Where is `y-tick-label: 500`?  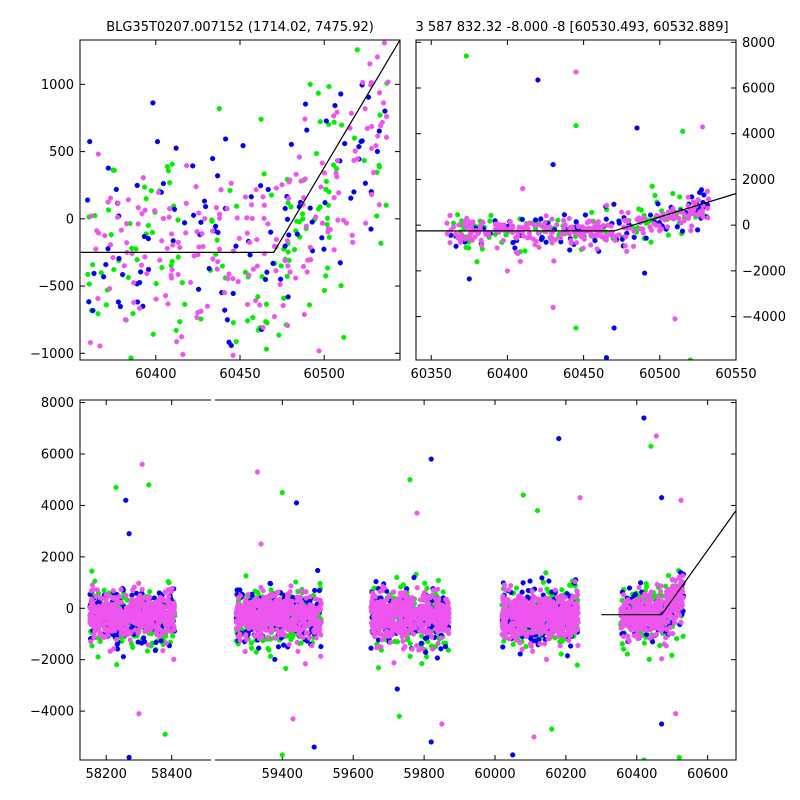
y-tick-label: 500 is located at coordinates (61, 152).